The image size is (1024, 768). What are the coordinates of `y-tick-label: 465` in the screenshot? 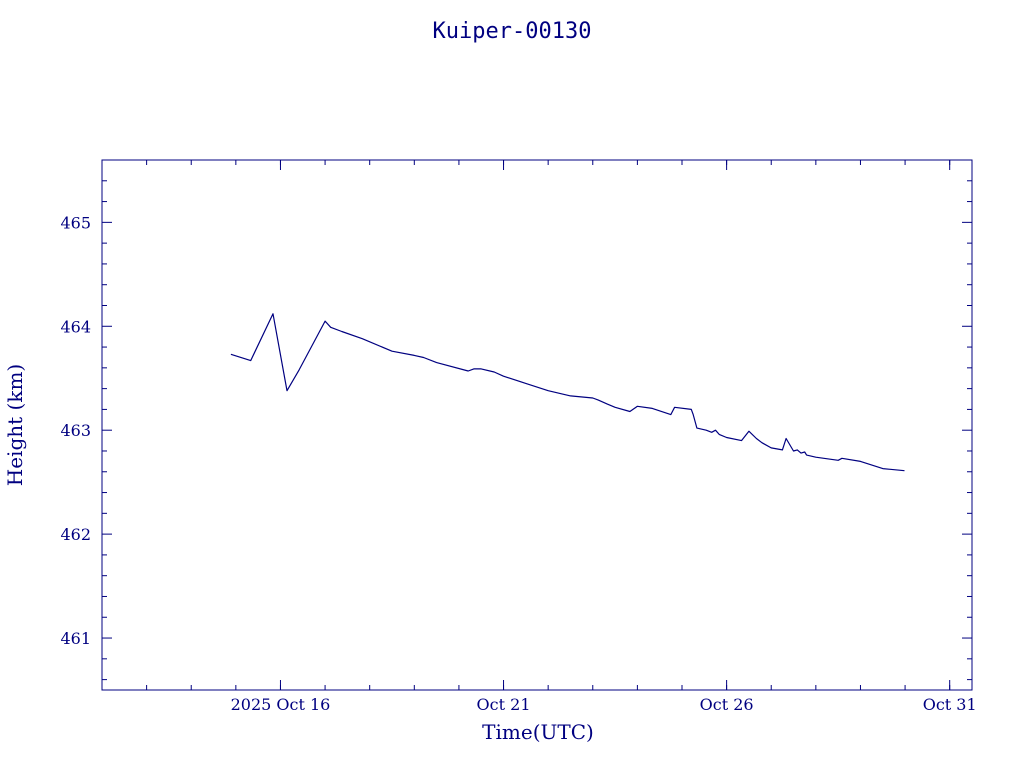 It's located at (75, 222).